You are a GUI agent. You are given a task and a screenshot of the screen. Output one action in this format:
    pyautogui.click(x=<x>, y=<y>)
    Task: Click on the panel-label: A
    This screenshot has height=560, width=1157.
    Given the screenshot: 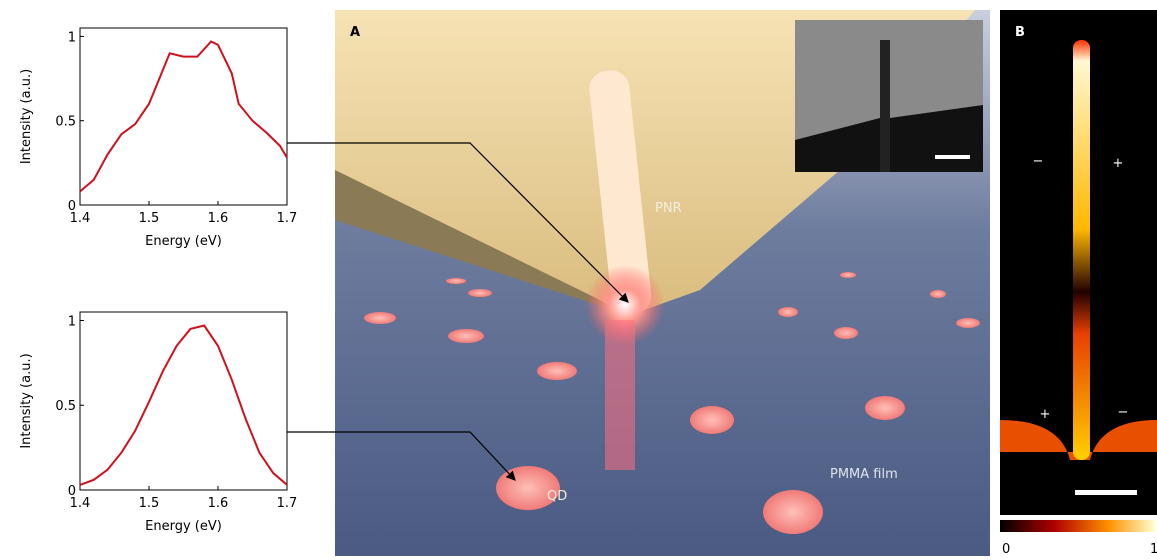 What is the action you would take?
    pyautogui.click(x=355, y=32)
    